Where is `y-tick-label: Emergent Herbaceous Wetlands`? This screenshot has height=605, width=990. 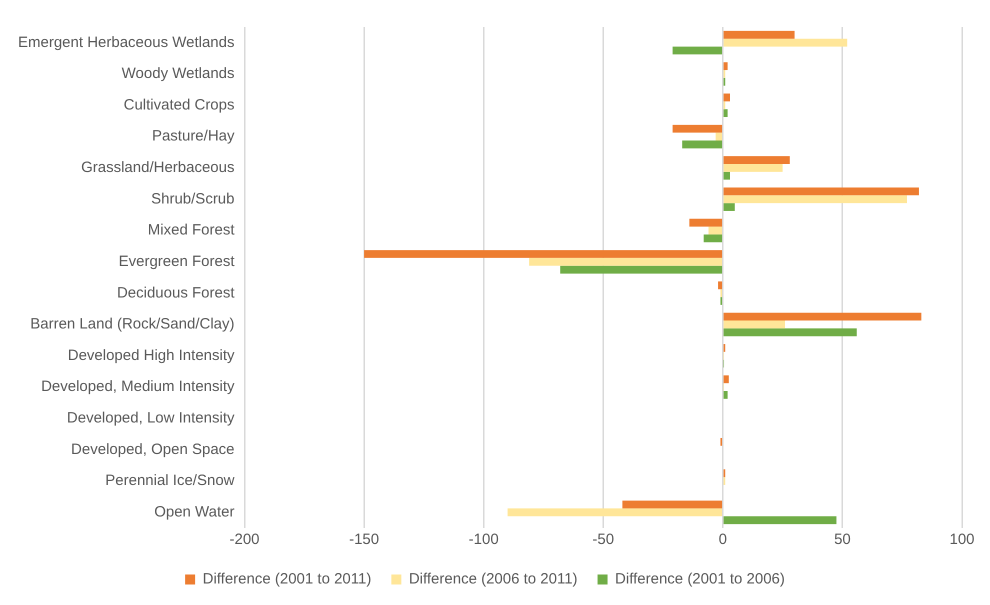 y-tick-label: Emergent Herbaceous Wetlands is located at coordinates (126, 42).